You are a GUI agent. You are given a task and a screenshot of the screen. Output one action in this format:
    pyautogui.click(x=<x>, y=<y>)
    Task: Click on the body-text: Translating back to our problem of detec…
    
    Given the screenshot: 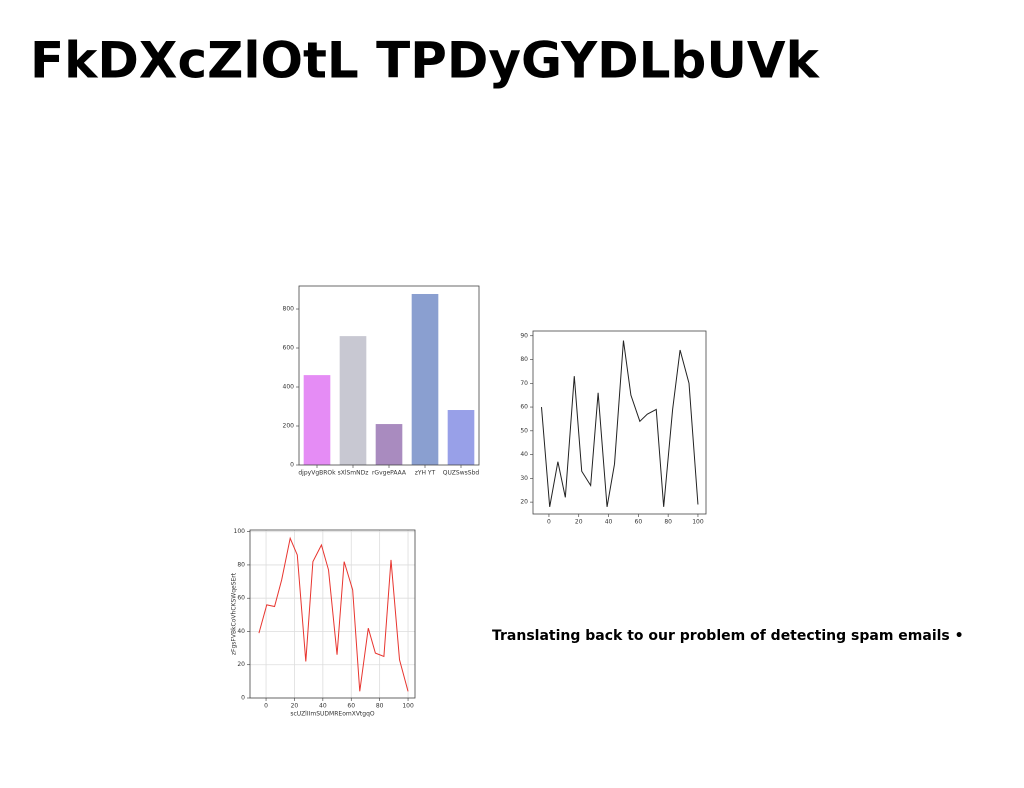 What is the action you would take?
    pyautogui.click(x=728, y=636)
    